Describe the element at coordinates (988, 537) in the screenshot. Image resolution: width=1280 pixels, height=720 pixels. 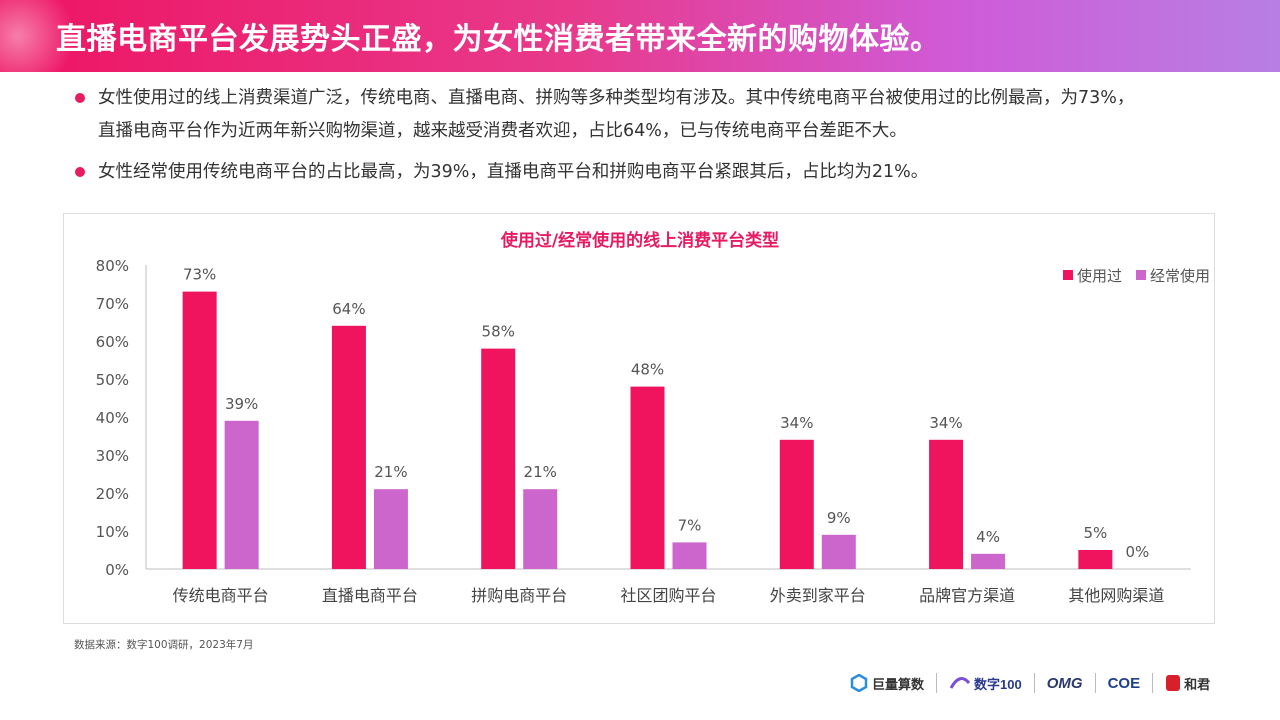
I see `data-label: 4%` at that location.